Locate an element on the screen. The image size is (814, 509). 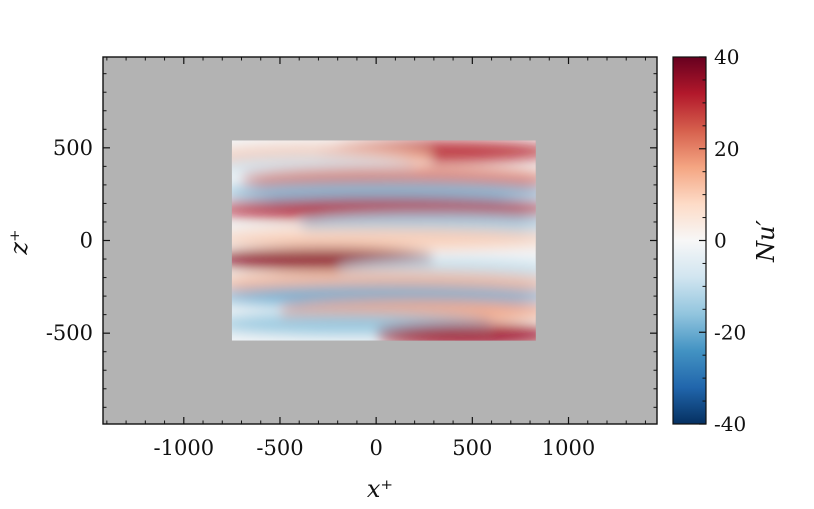
y-tick-label: 500 is located at coordinates (73, 148).